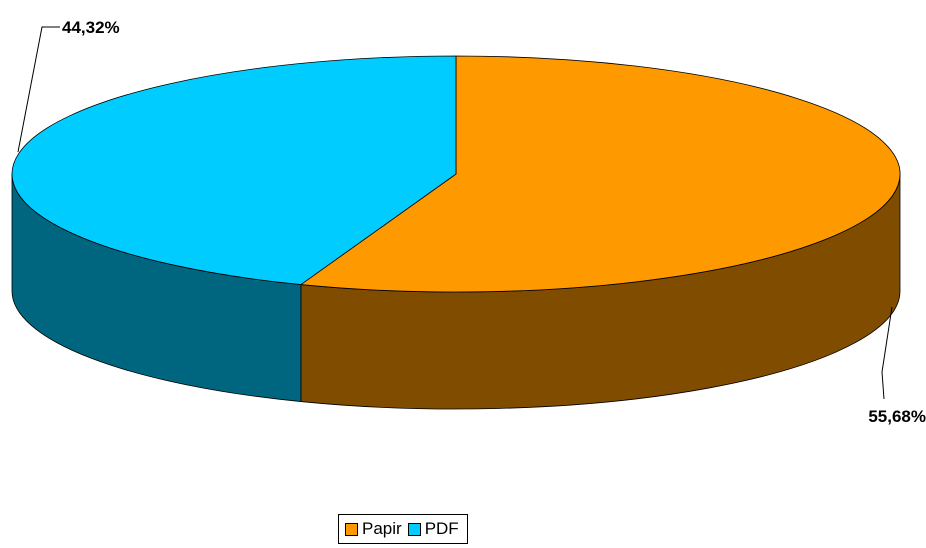 Image resolution: width=926 pixels, height=548 pixels. I want to click on legend-label-pdf: PDF, so click(441, 528).